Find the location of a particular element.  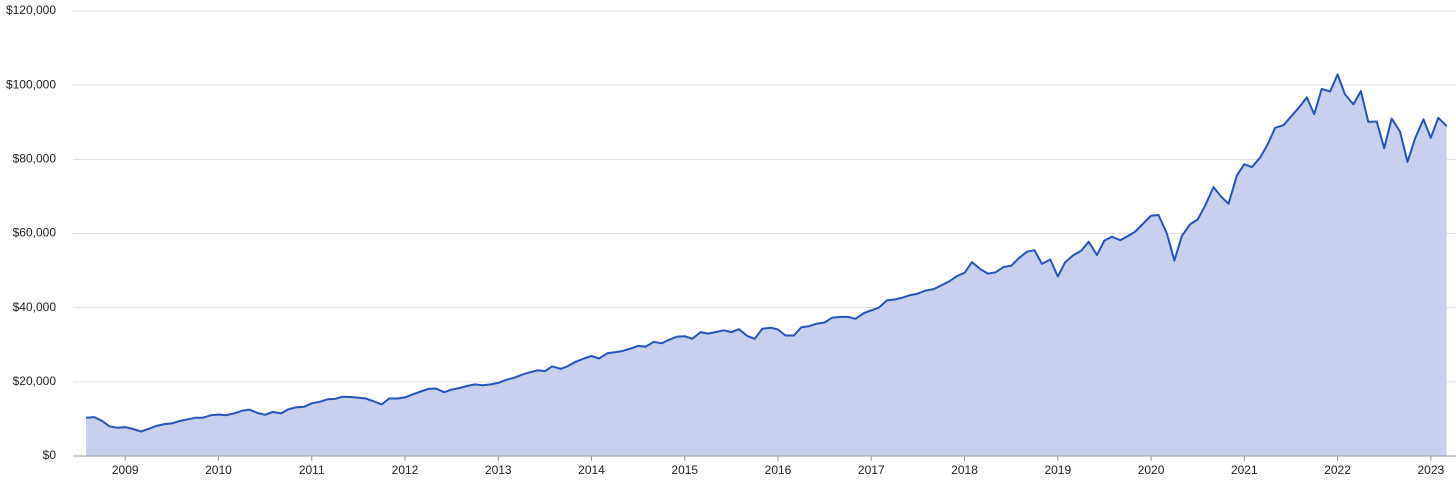

y-tick-label: $60,000 is located at coordinates (35, 233).